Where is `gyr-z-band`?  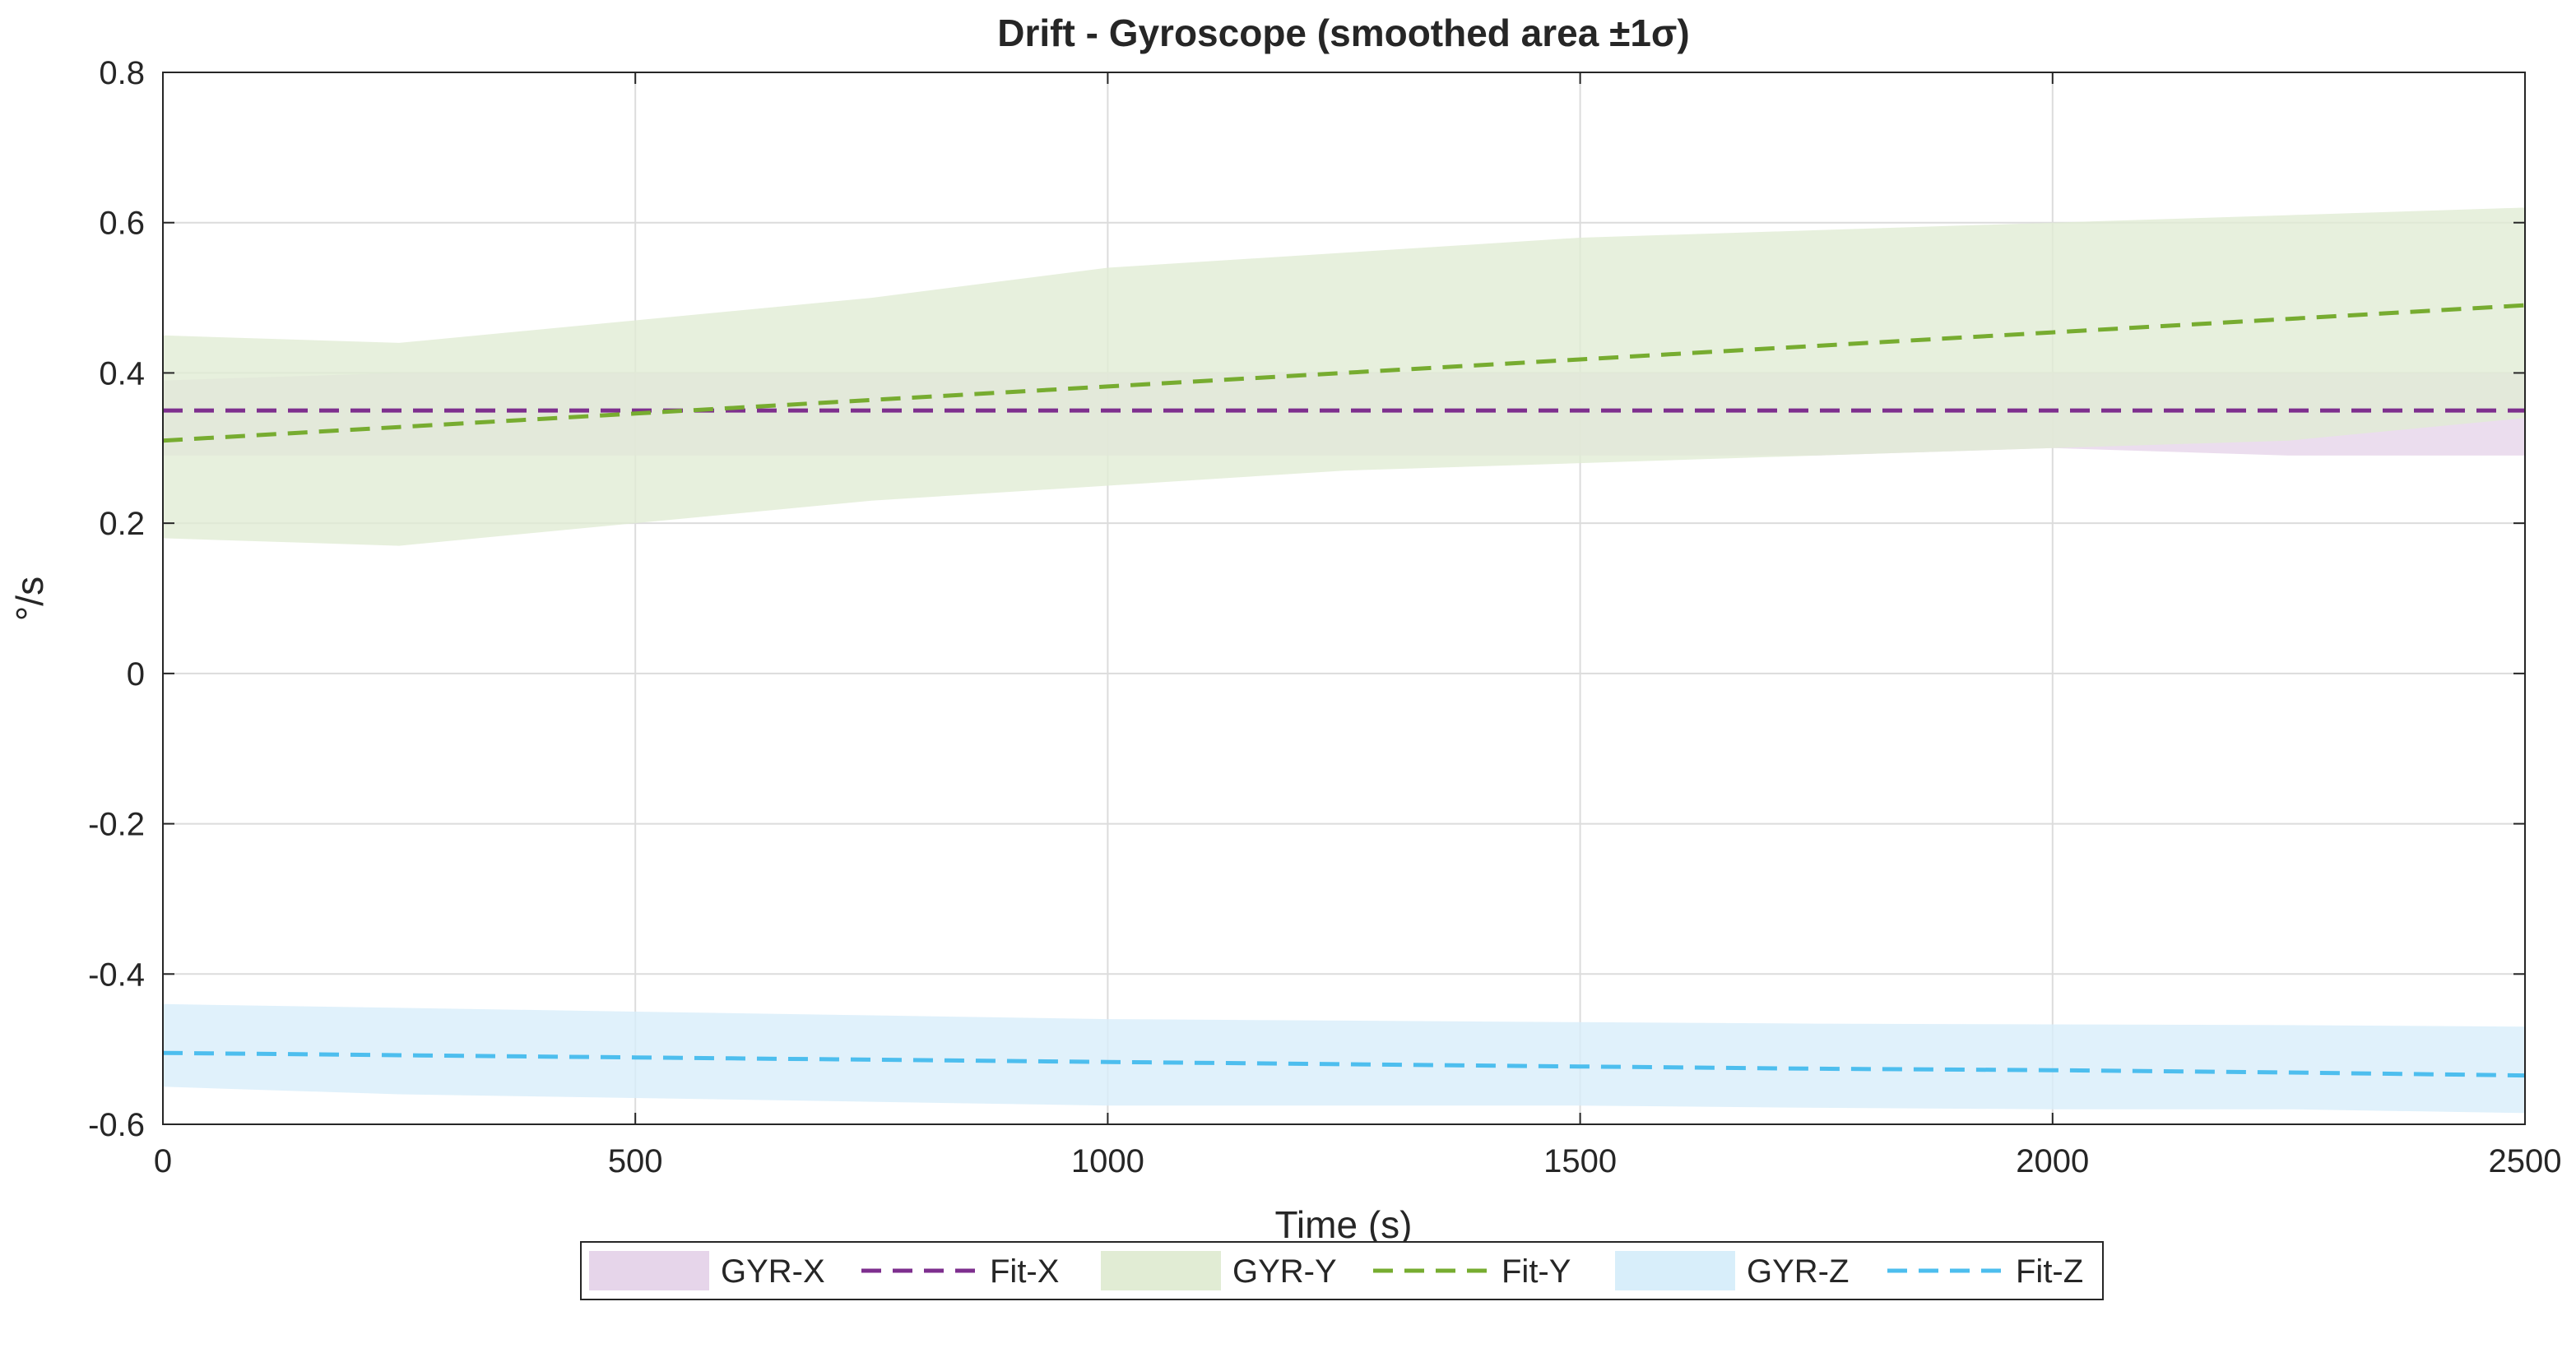 gyr-z-band is located at coordinates (1344, 1058).